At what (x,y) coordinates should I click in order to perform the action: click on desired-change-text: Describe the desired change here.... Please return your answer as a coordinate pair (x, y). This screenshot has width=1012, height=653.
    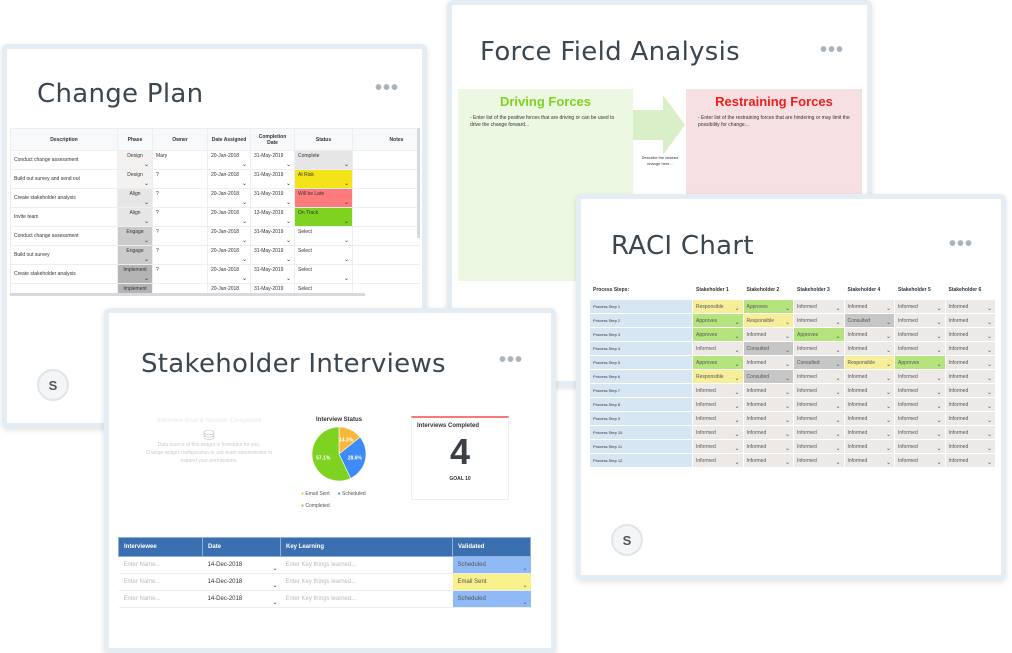
    Looking at the image, I should click on (660, 160).